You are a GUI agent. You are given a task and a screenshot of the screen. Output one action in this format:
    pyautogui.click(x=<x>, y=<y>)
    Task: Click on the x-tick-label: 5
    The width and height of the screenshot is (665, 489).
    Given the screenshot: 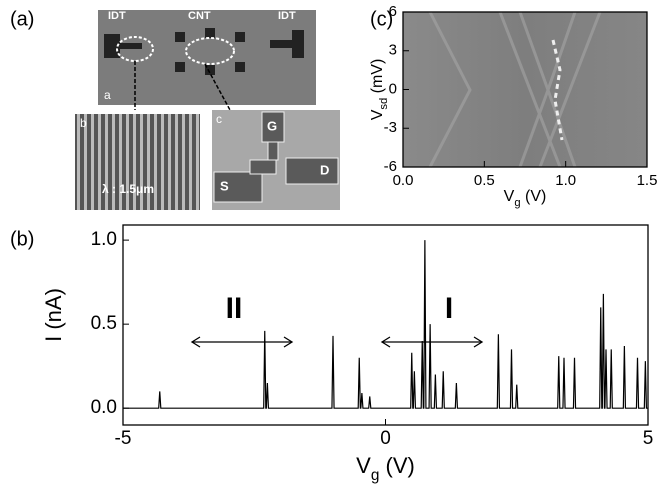 What is the action you would take?
    pyautogui.click(x=648, y=438)
    